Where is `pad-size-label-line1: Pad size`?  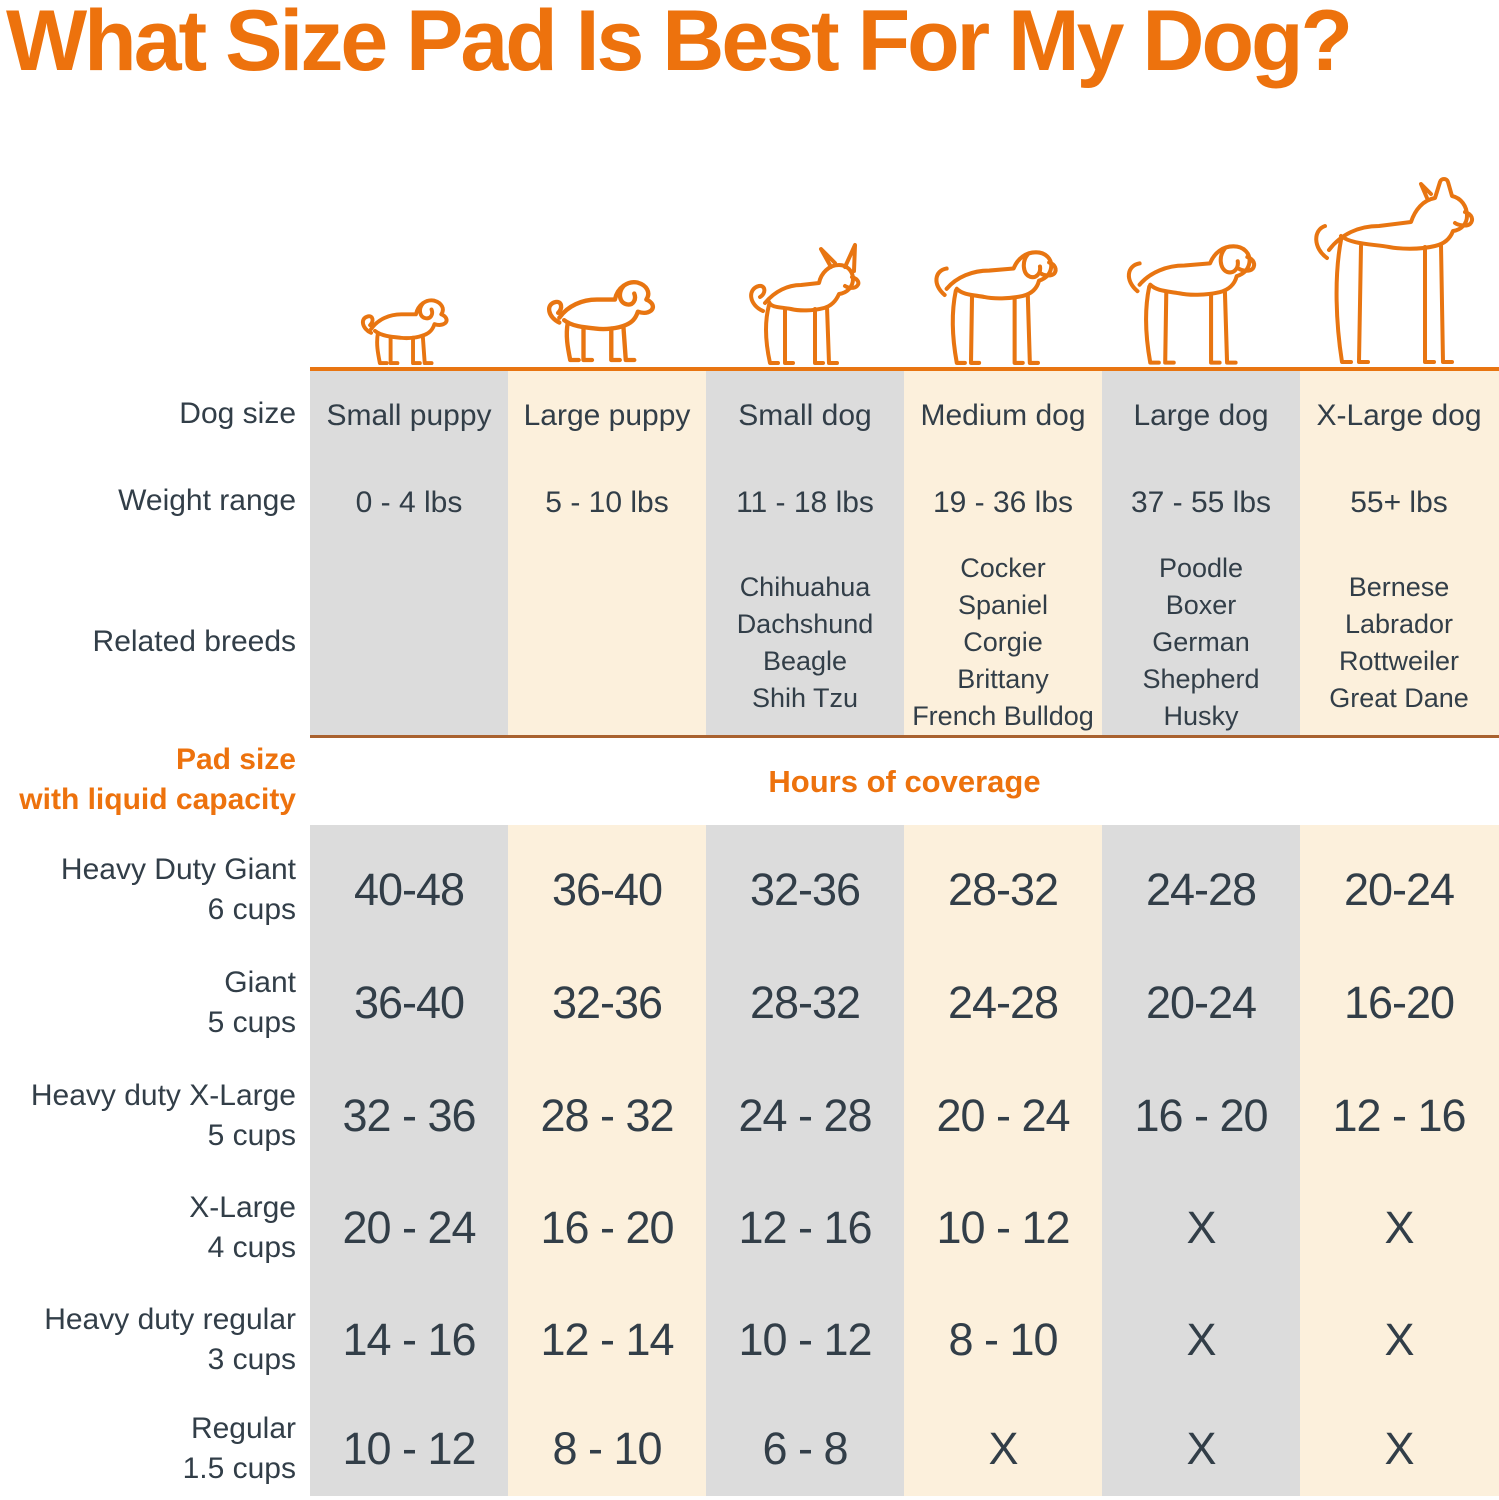 pad-size-label-line1: Pad size is located at coordinates (235, 759).